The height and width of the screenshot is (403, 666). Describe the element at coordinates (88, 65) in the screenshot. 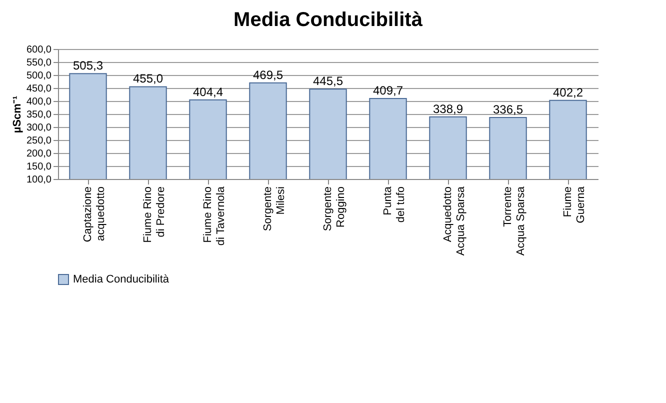

I see `data-label: 505,3` at that location.